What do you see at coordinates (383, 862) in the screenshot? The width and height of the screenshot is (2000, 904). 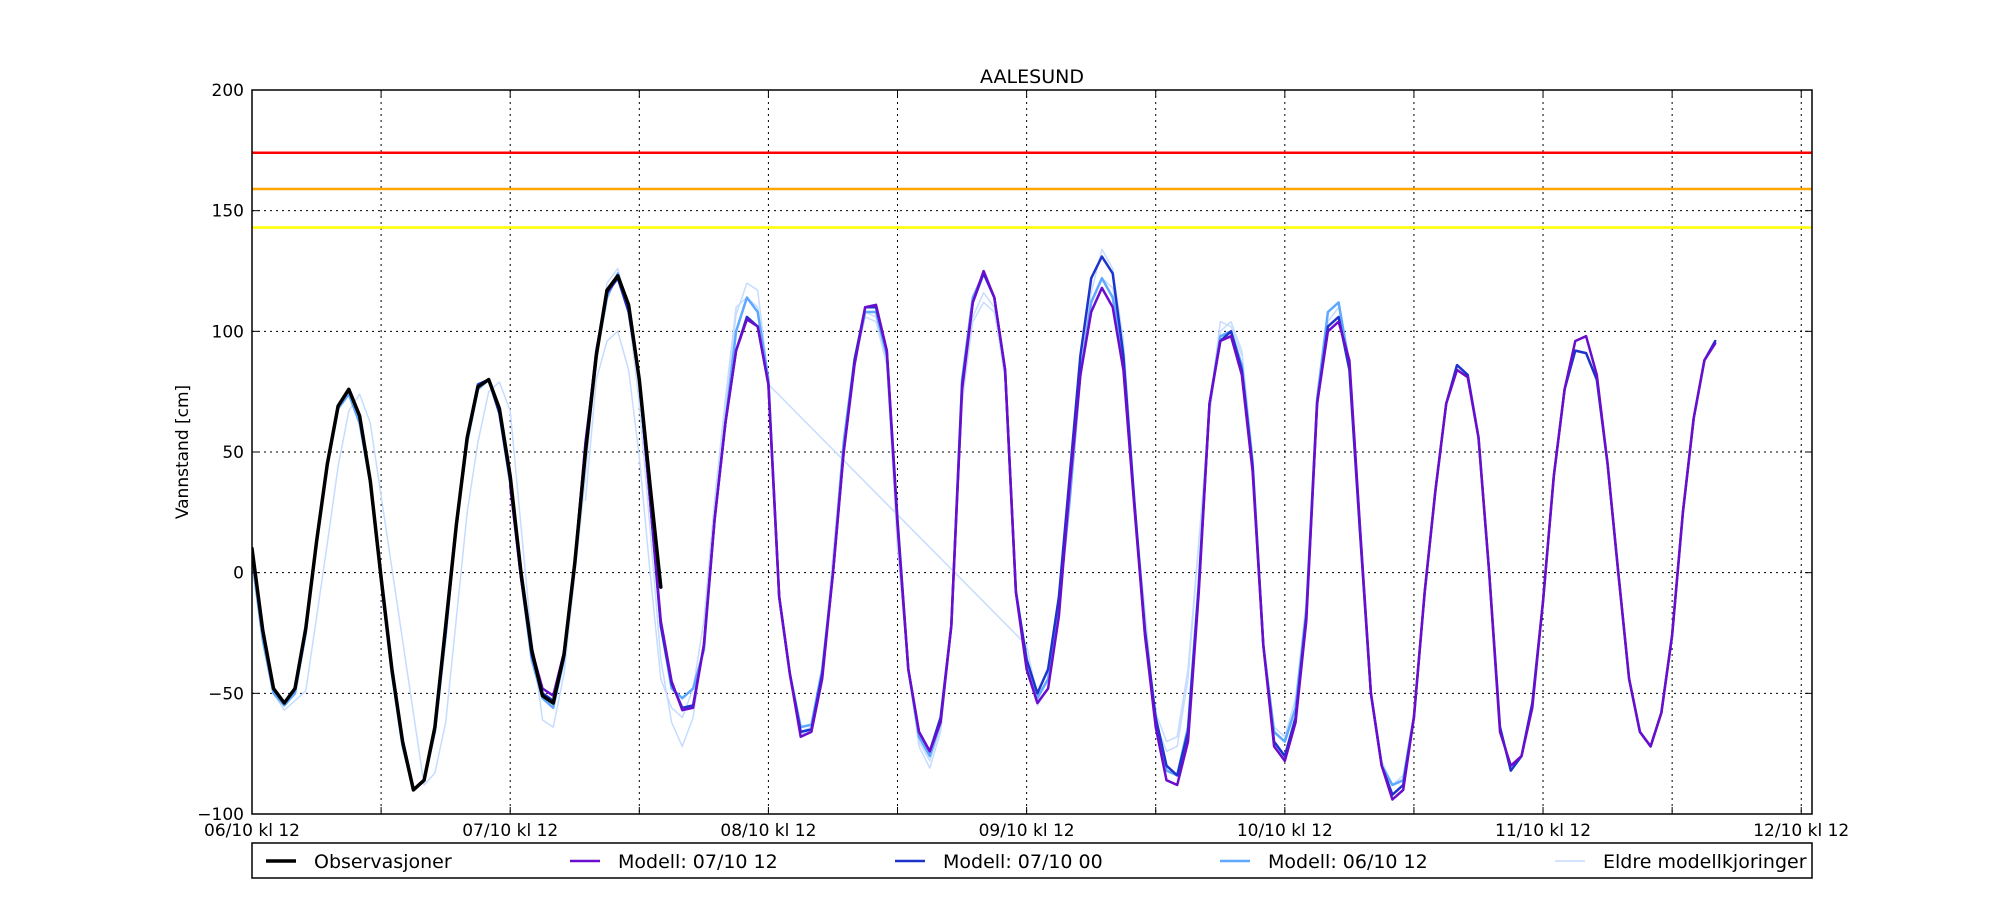 I see `legend-label: Observasjoner` at bounding box center [383, 862].